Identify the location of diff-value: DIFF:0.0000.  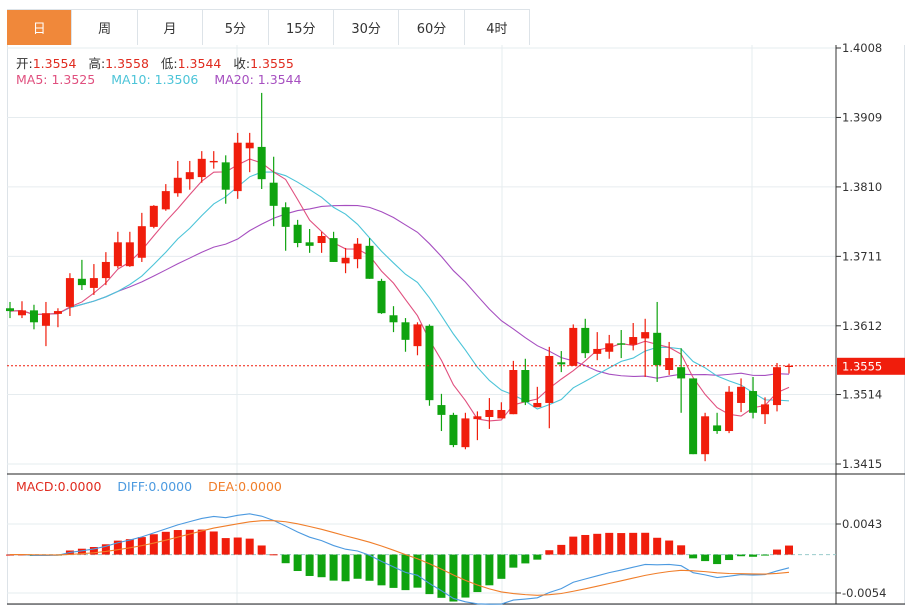
(155, 486).